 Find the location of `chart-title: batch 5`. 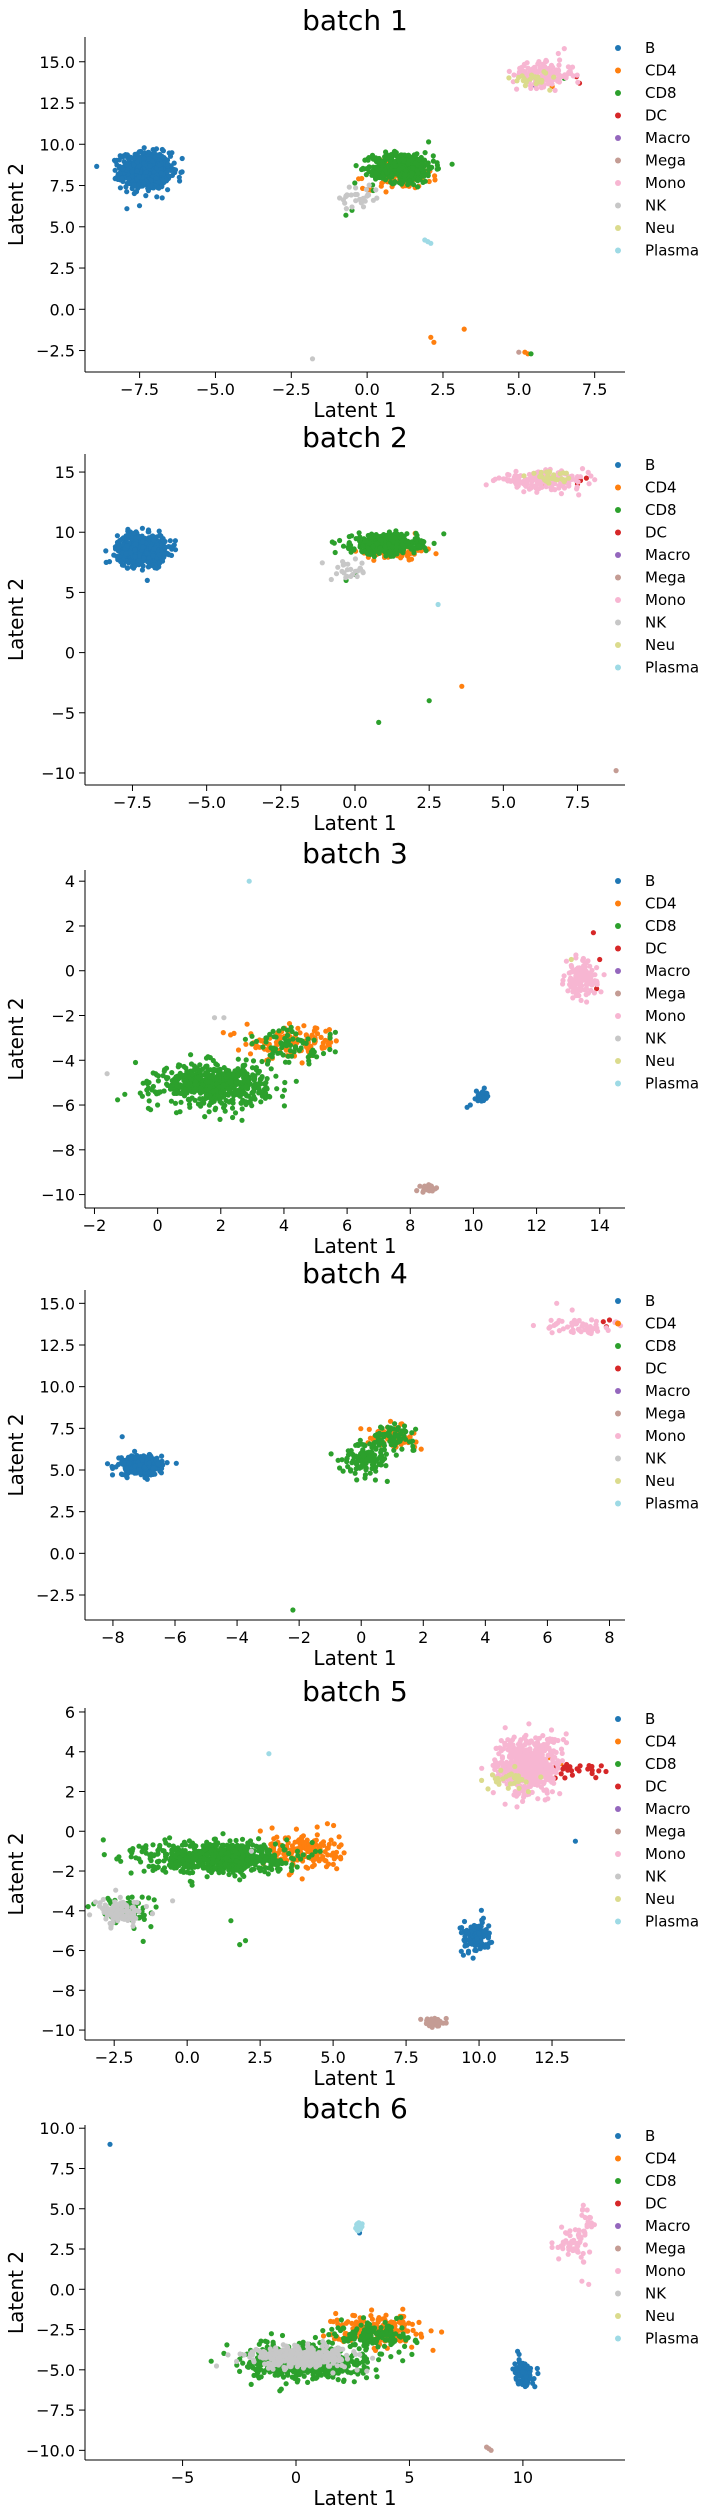

chart-title: batch 5 is located at coordinates (355, 1691).